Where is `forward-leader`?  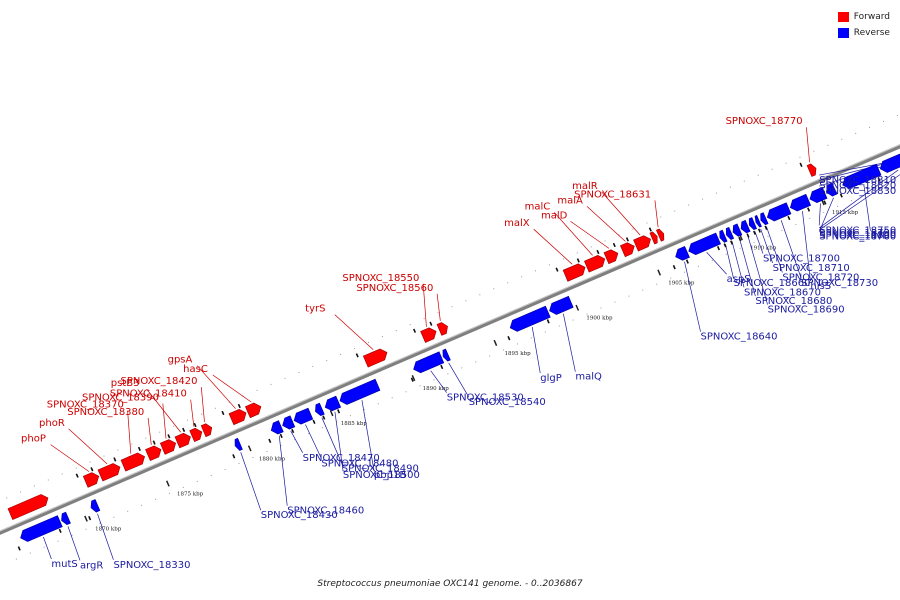 forward-leader is located at coordinates (232, 388).